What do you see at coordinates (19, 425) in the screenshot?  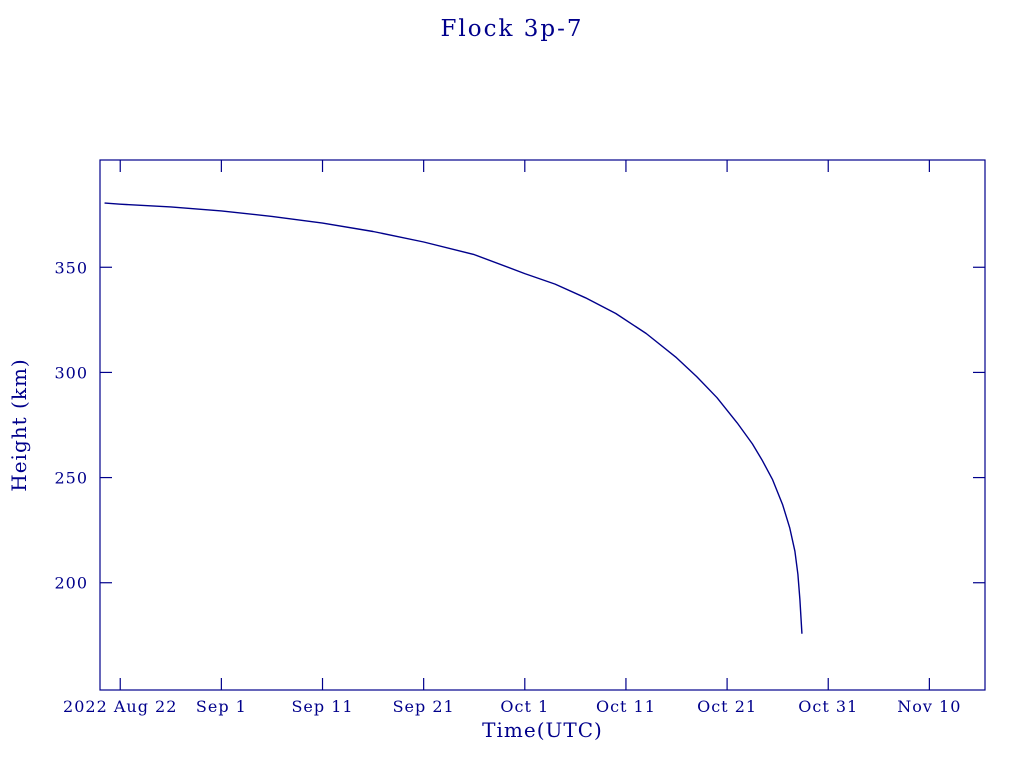 I see `y-axis-label: Height (km)` at bounding box center [19, 425].